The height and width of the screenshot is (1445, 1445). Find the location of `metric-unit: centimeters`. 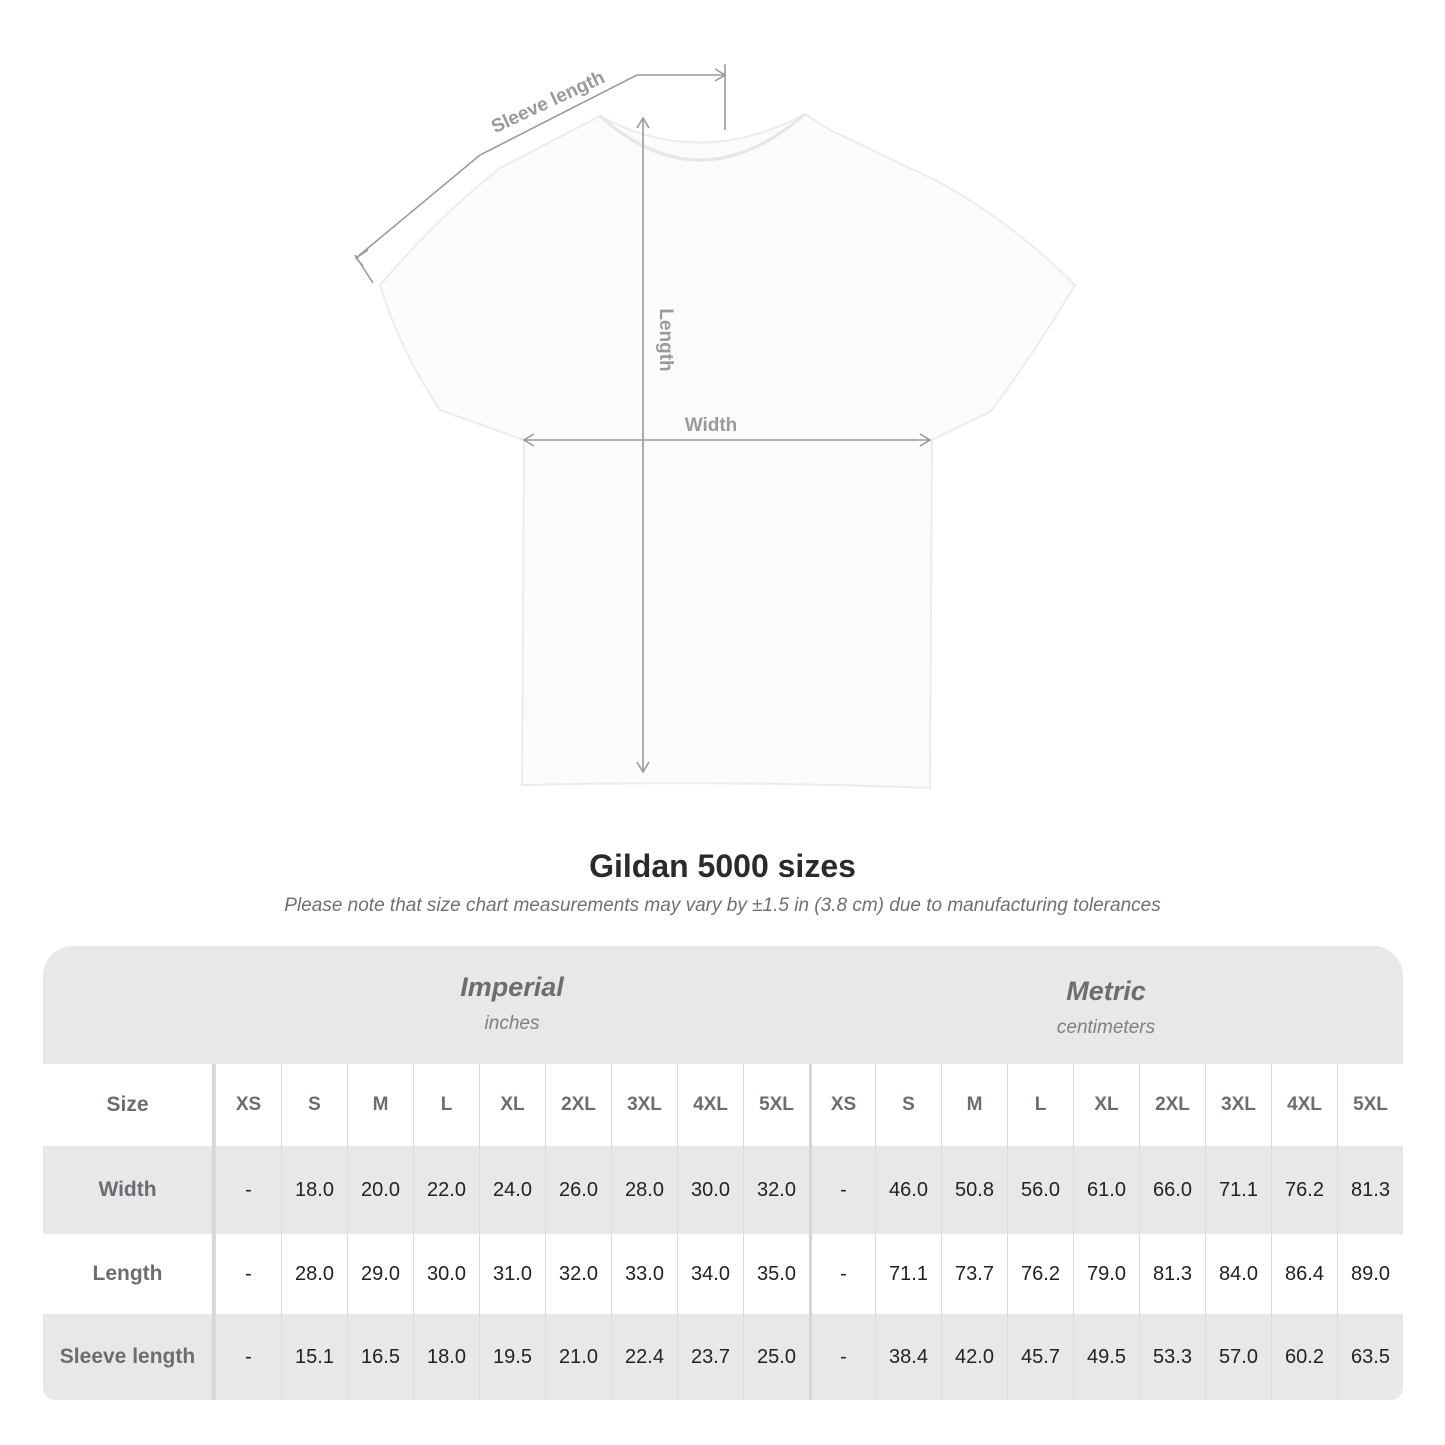

metric-unit: centimeters is located at coordinates (1106, 1027).